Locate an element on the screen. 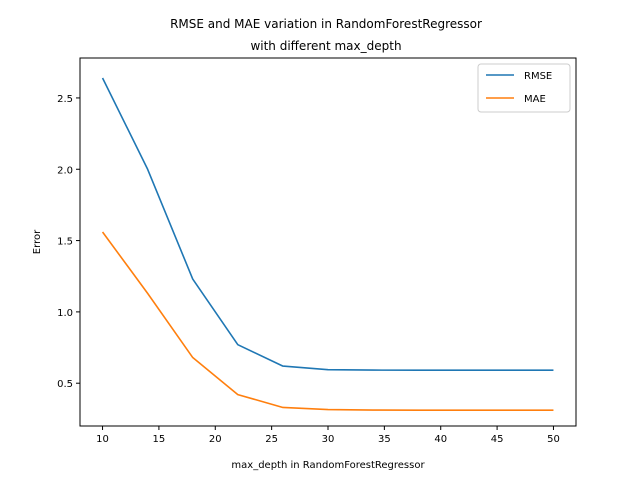 The height and width of the screenshot is (480, 640). legend-label-mae: MAE is located at coordinates (535, 99).